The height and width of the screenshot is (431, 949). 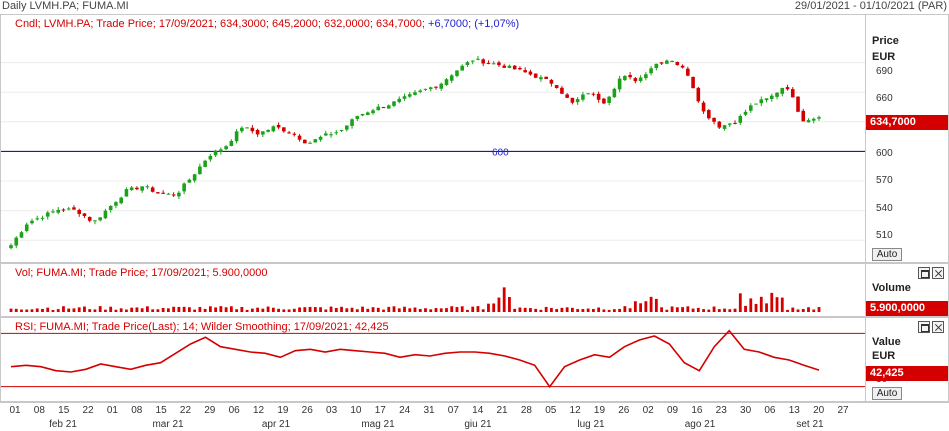 What do you see at coordinates (891, 288) in the screenshot?
I see `volume-axis-title: Volume` at bounding box center [891, 288].